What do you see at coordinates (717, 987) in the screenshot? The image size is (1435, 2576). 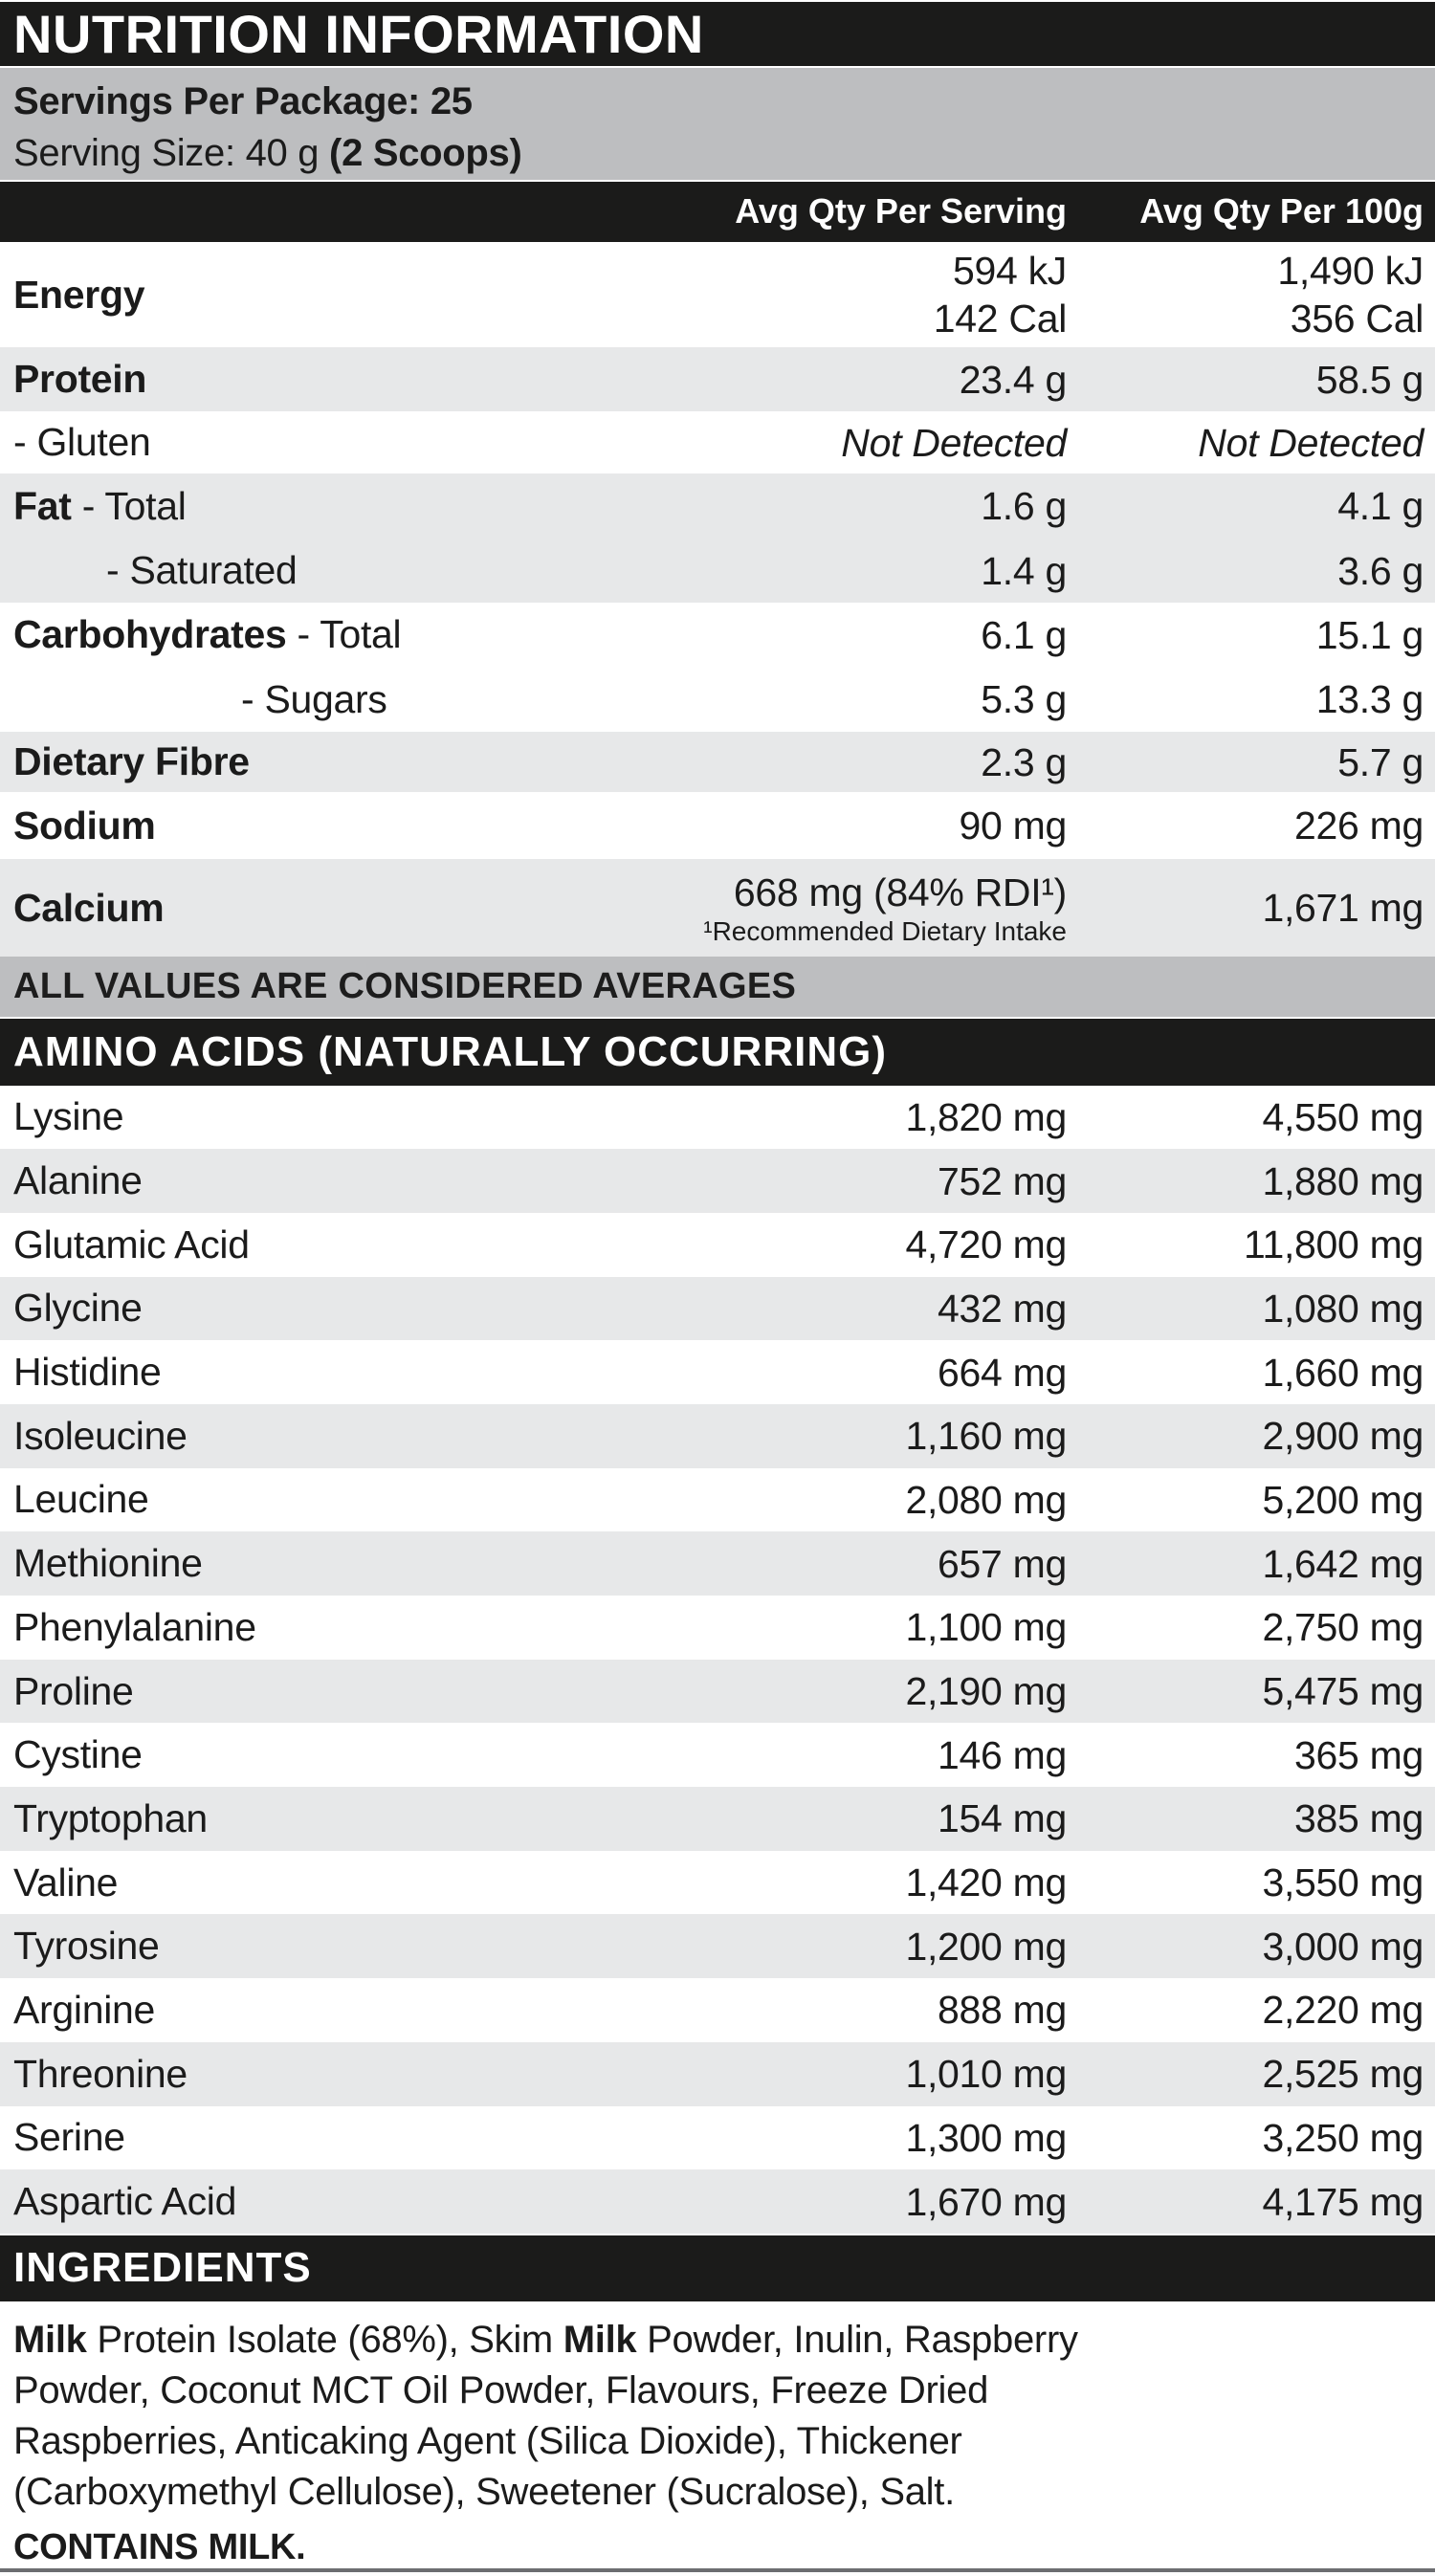 I see `averages-note: ALL VALUES ARE CONSIDERED AVERAGES` at bounding box center [717, 987].